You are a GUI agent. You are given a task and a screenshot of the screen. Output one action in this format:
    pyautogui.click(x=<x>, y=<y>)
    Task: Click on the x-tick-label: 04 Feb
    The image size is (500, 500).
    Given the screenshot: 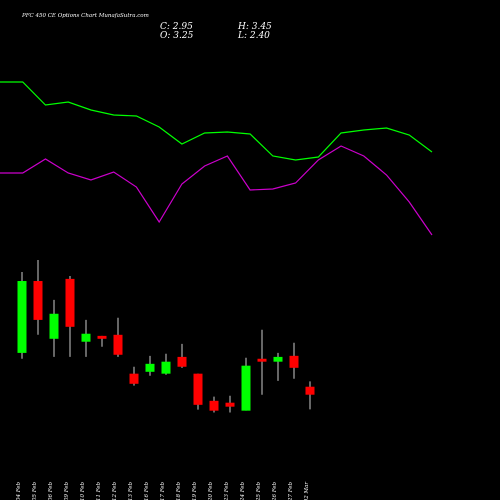 What is the action you would take?
    pyautogui.click(x=19, y=491)
    